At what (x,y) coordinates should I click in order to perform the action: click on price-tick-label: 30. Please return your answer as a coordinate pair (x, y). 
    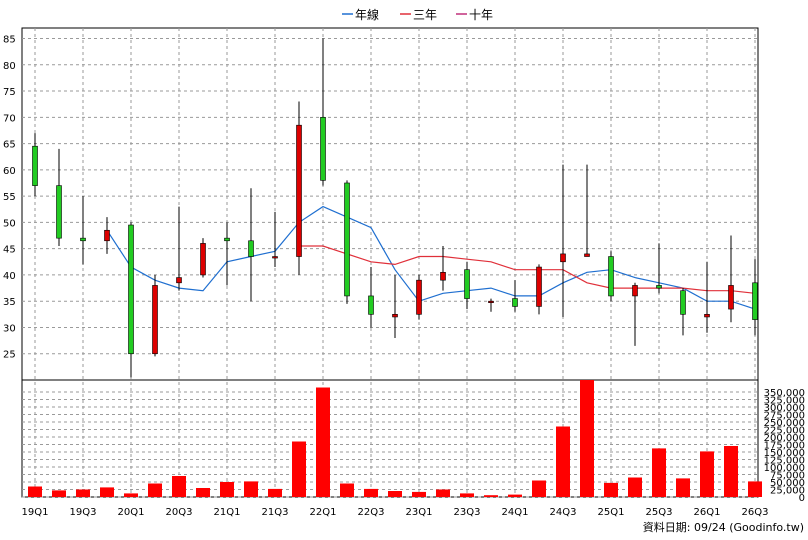
    Looking at the image, I should click on (9, 328).